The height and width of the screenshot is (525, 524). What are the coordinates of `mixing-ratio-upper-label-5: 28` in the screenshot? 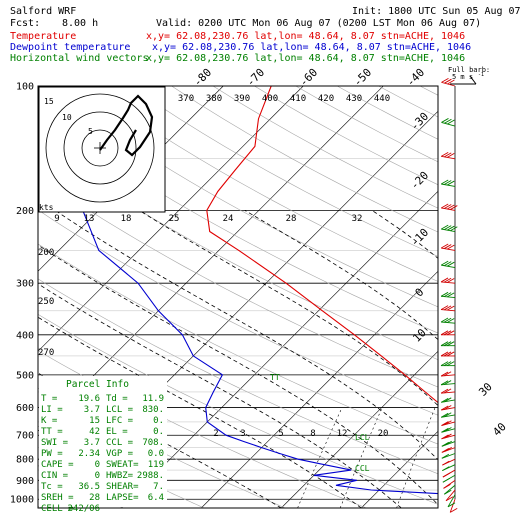 It's located at (291, 219).